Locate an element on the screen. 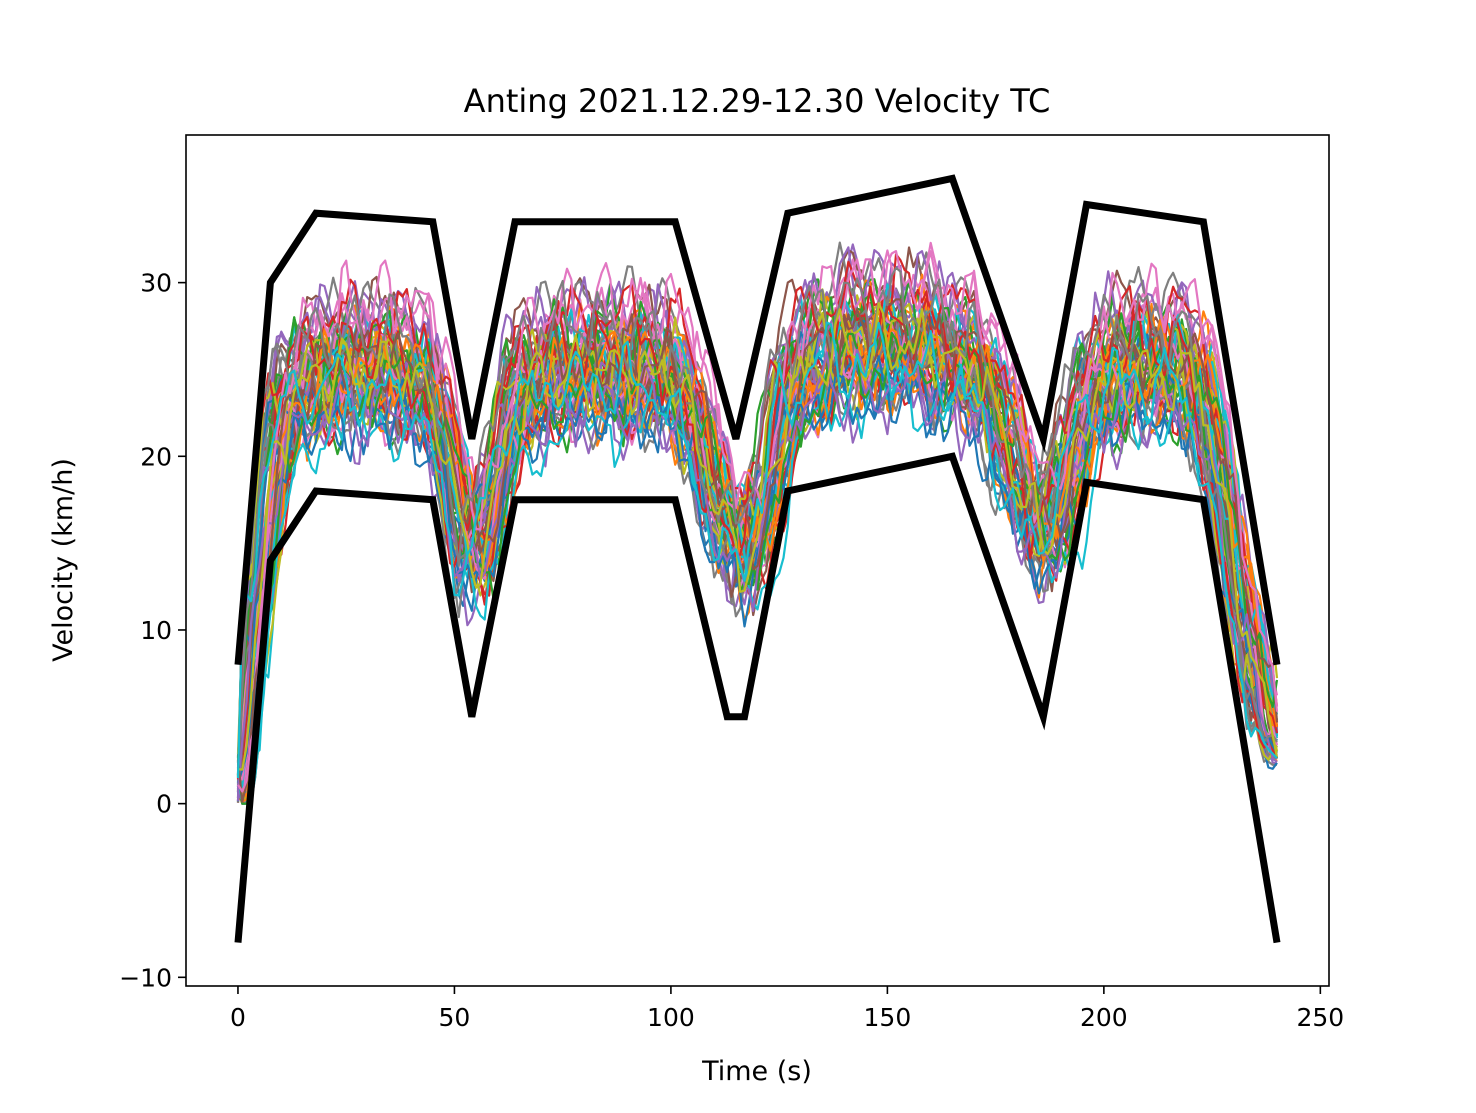  chart-title: Anting 2021.12.29-12.30 Velocity TC is located at coordinates (757, 101).